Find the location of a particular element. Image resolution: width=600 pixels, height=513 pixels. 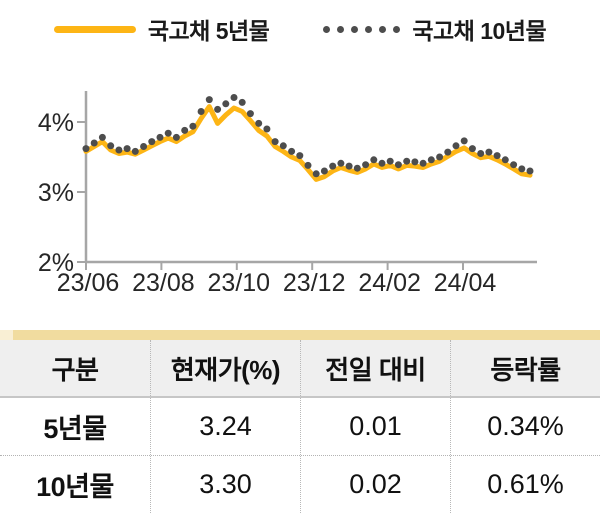

row-label-5yr: 5년물 is located at coordinates (75, 429).